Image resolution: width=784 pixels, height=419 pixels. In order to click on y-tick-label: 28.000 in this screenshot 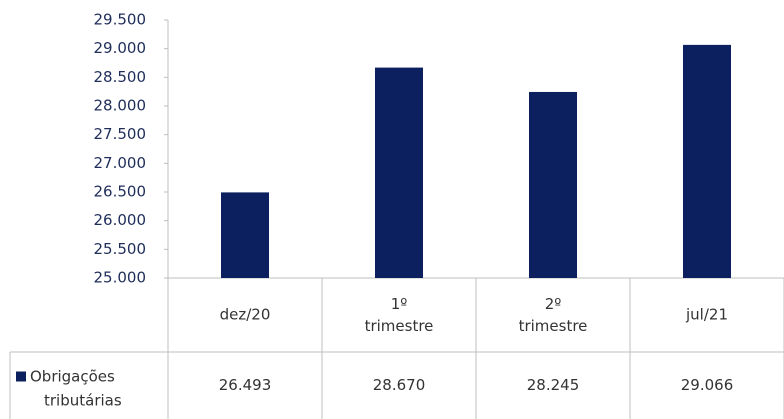, I will do `click(120, 106)`.